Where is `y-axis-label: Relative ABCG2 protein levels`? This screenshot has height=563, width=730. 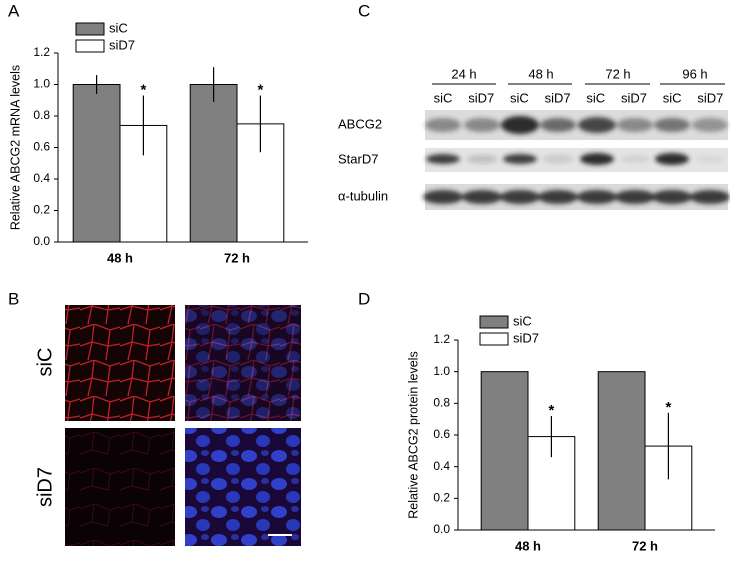 y-axis-label: Relative ABCG2 protein levels is located at coordinates (413, 434).